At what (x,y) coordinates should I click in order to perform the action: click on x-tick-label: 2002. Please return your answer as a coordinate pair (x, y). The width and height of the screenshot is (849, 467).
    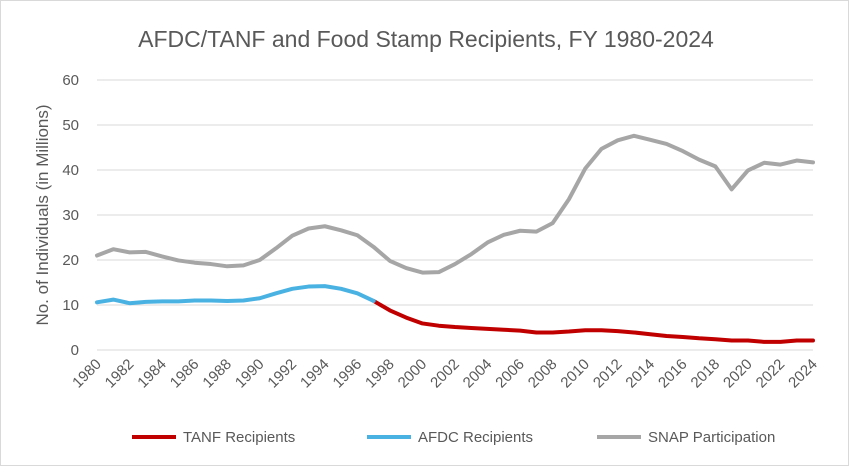
    Looking at the image, I should click on (445, 374).